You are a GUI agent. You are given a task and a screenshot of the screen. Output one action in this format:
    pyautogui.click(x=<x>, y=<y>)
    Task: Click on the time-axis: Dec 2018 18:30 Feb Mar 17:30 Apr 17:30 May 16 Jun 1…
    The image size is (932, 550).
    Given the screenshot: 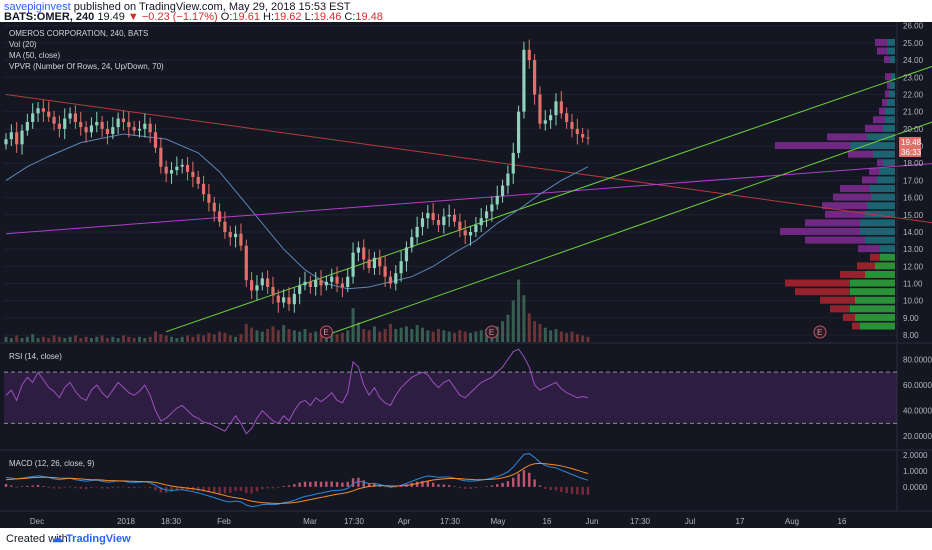 What is the action you would take?
    pyautogui.click(x=438, y=521)
    